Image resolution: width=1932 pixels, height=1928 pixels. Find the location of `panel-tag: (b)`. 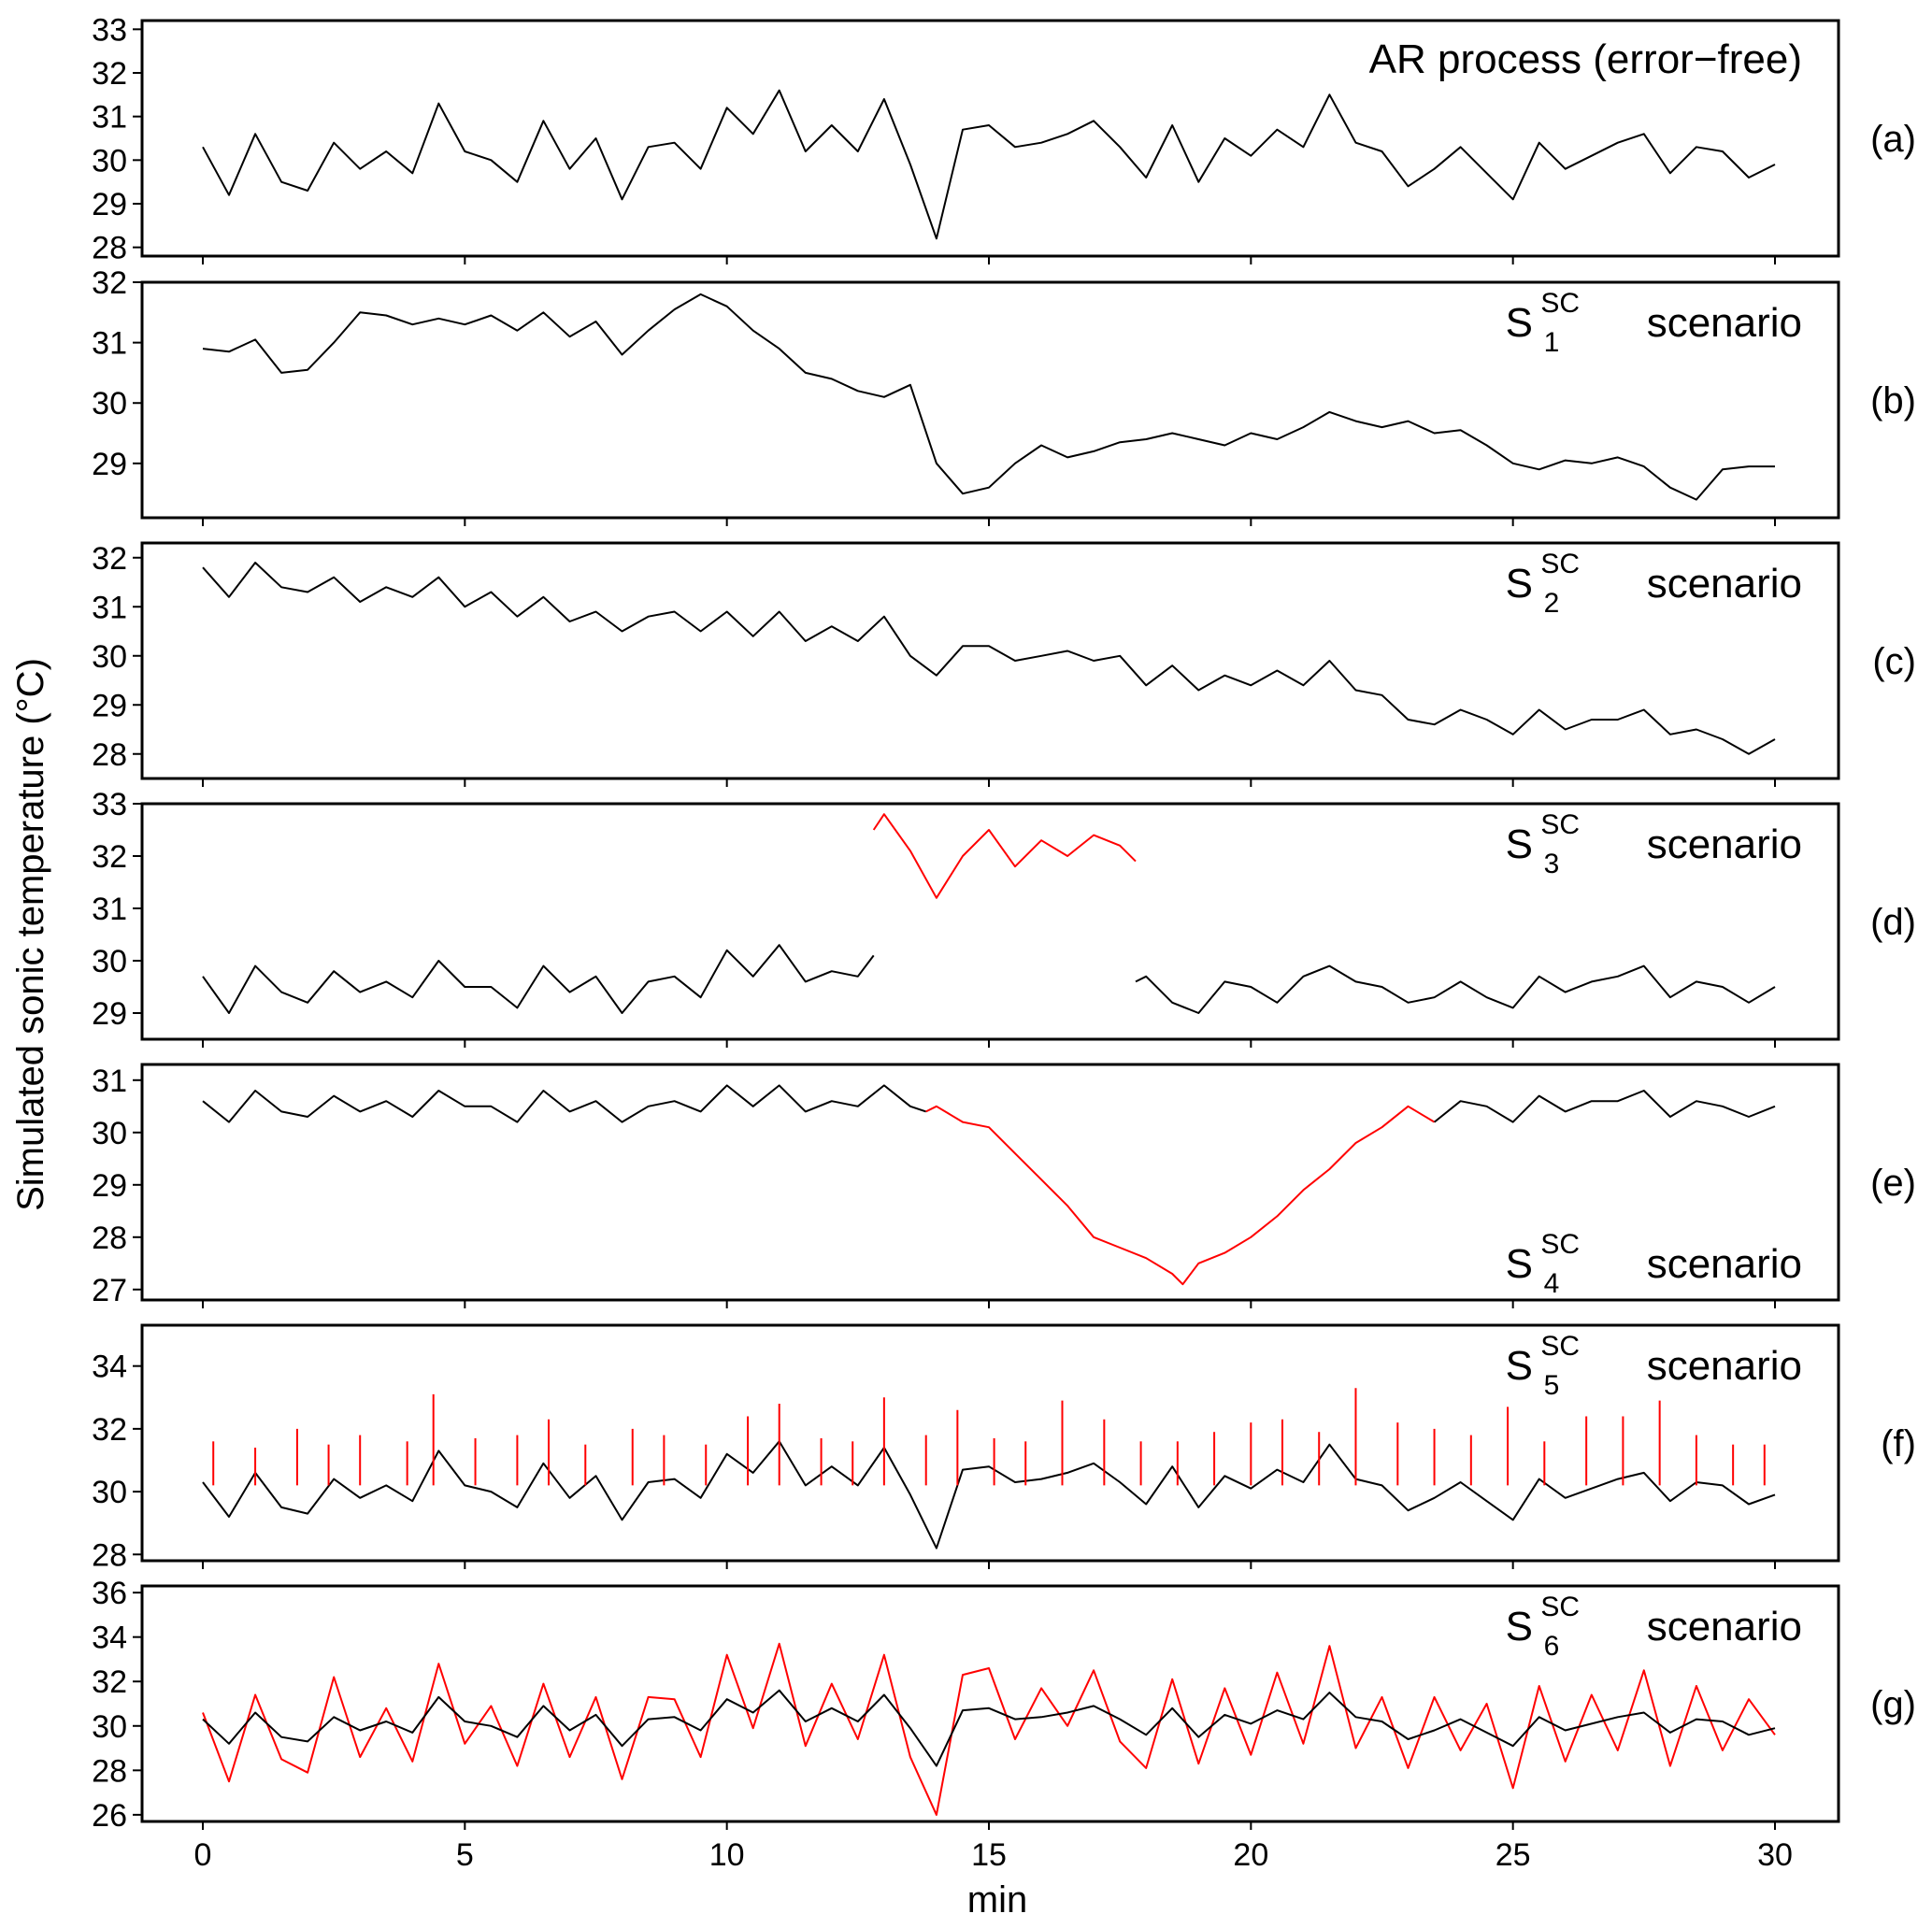

panel-tag: (b) is located at coordinates (1893, 400).